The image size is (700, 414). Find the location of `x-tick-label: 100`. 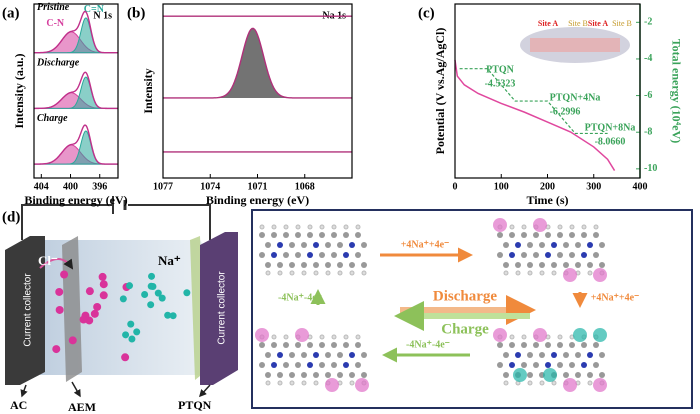

x-tick-label: 100 is located at coordinates (501, 186).